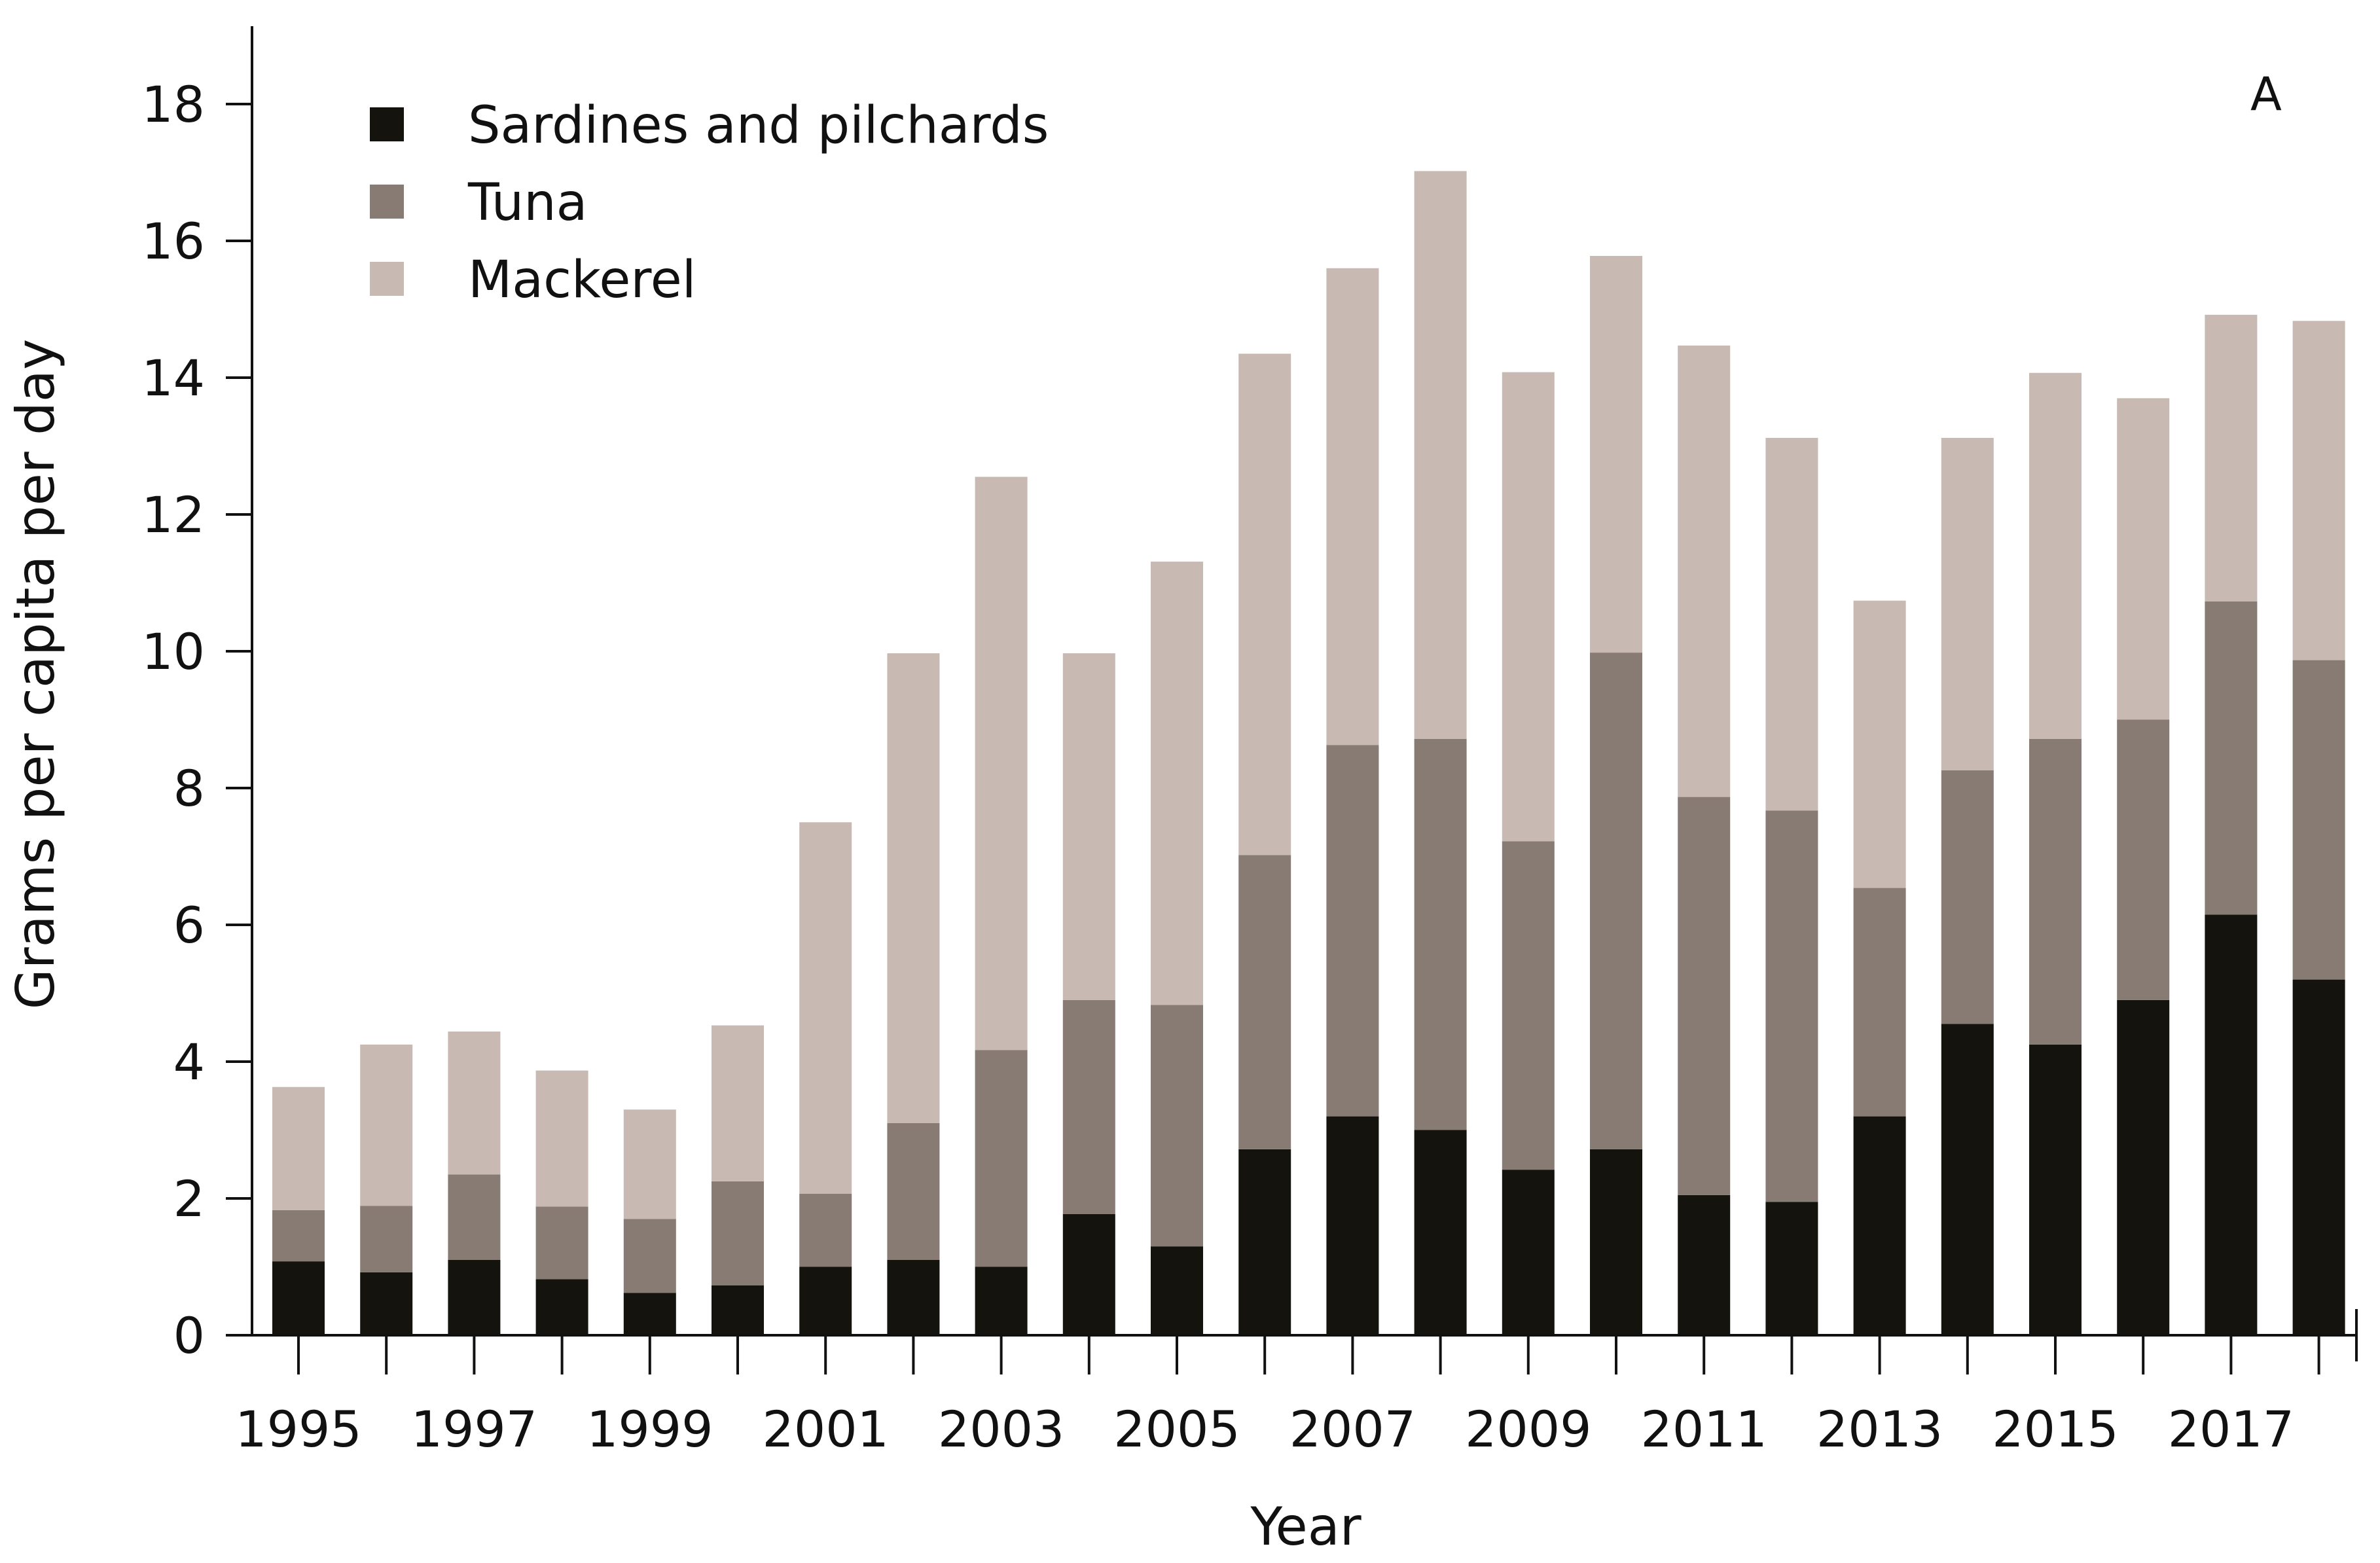 This screenshot has height=1563, width=2380. What do you see at coordinates (1791, 1268) in the screenshot?
I see `bar-sardines-and-pilchards-2012` at bounding box center [1791, 1268].